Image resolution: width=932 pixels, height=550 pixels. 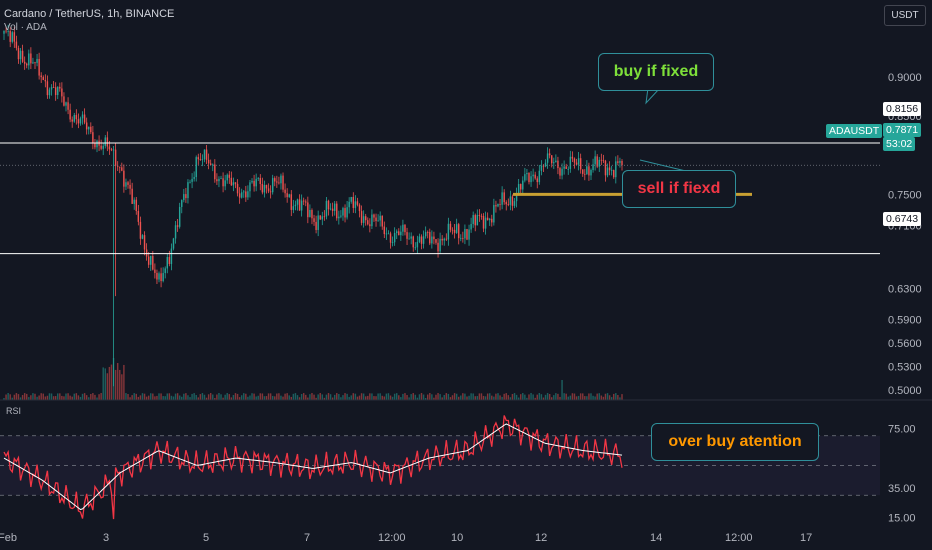 What do you see at coordinates (854, 131) in the screenshot?
I see `symbol-tag: ADAUSDT` at bounding box center [854, 131].